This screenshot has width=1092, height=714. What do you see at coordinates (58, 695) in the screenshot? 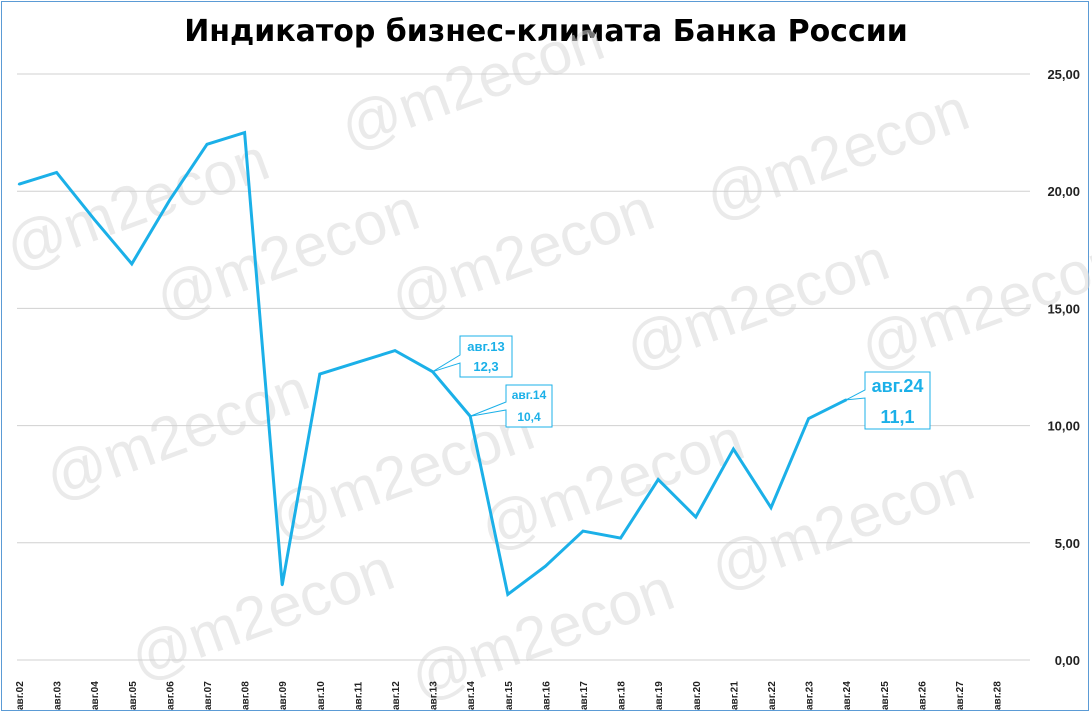
I see `x-tick-label: авг.03` at bounding box center [58, 695].